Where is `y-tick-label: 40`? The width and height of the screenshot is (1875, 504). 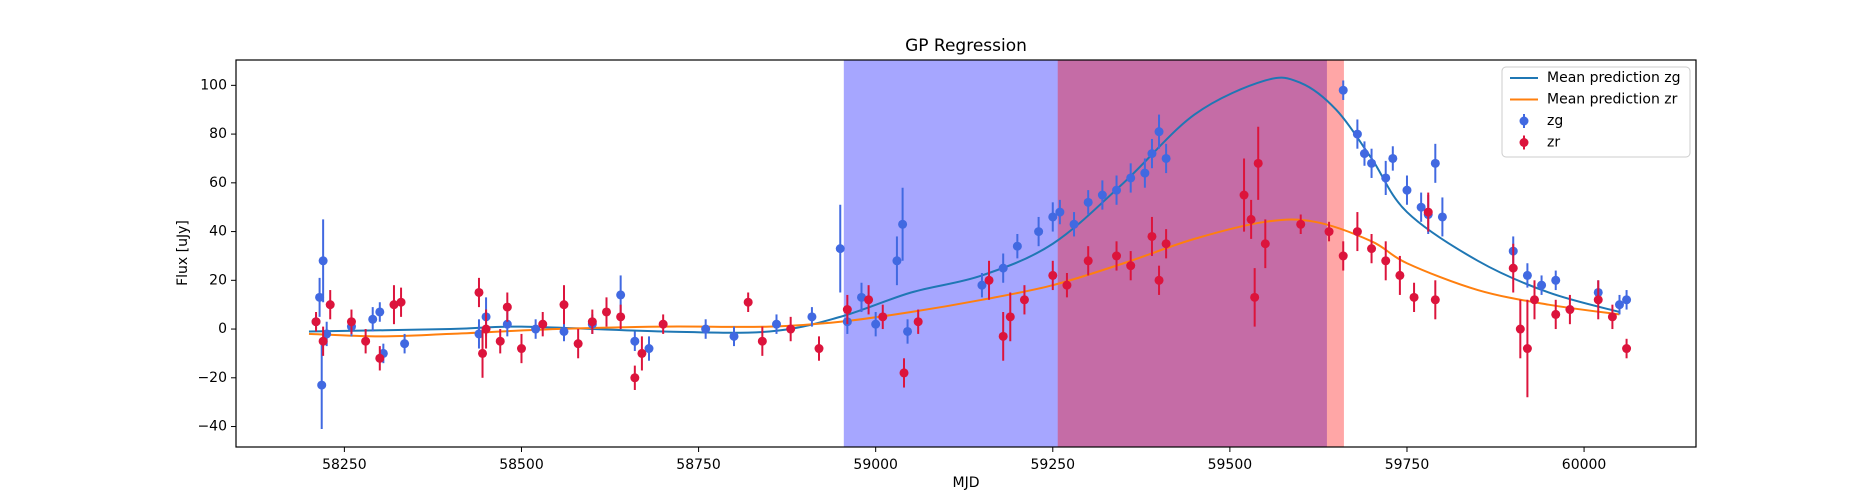 y-tick-label: 40 is located at coordinates (218, 232).